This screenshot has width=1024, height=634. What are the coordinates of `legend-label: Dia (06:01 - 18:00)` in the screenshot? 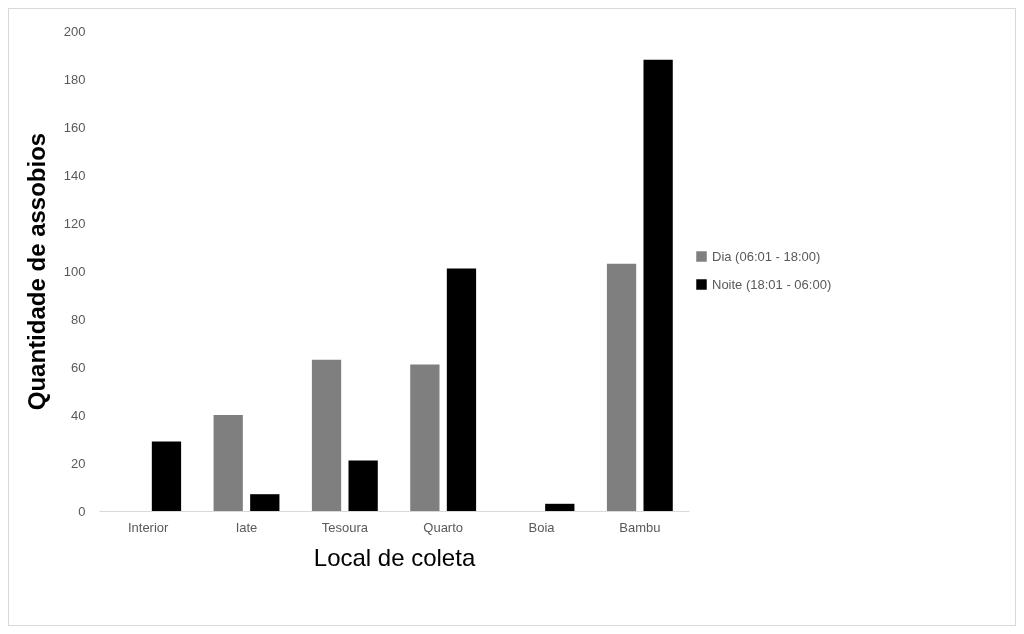 It's located at (766, 256).